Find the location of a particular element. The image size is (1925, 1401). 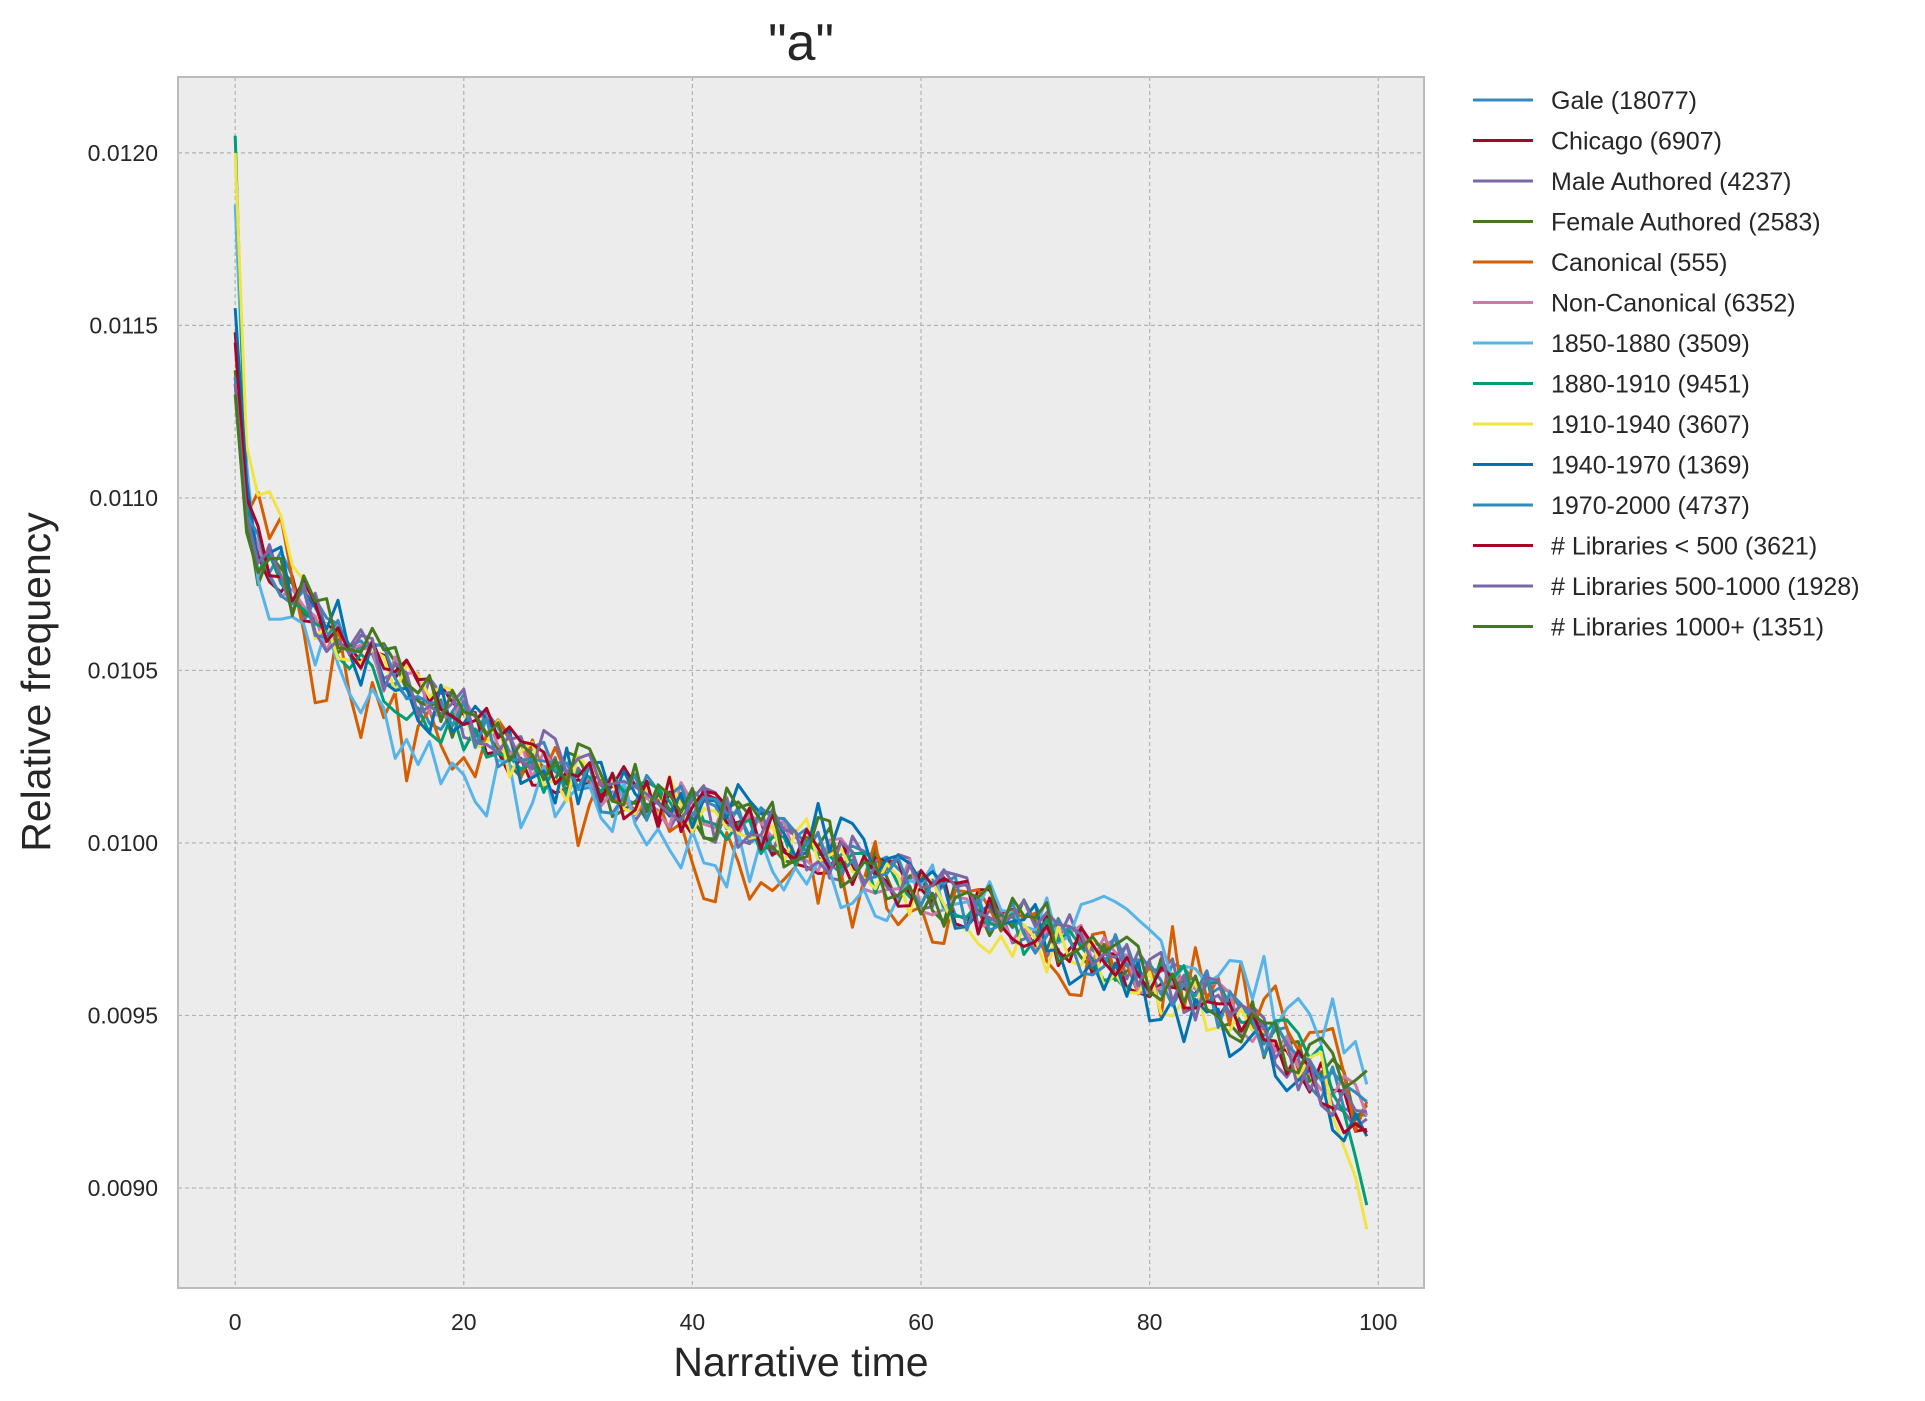

legend-label: Non-Canonical (6352) is located at coordinates (1673, 304).